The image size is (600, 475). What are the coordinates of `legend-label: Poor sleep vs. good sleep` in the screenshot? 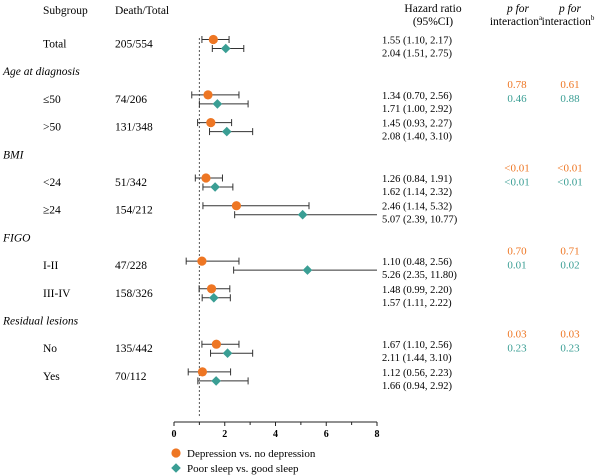 It's located at (243, 469).